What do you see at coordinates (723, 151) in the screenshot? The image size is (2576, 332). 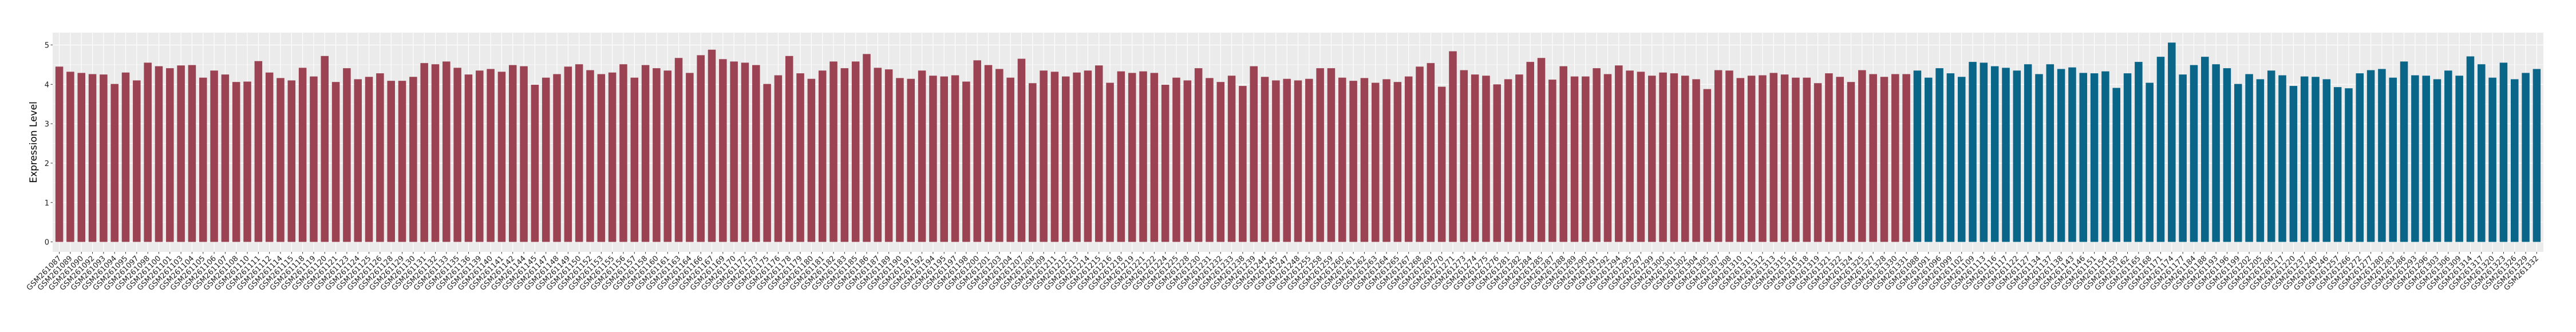 I see `bar-GSM261169` at bounding box center [723, 151].